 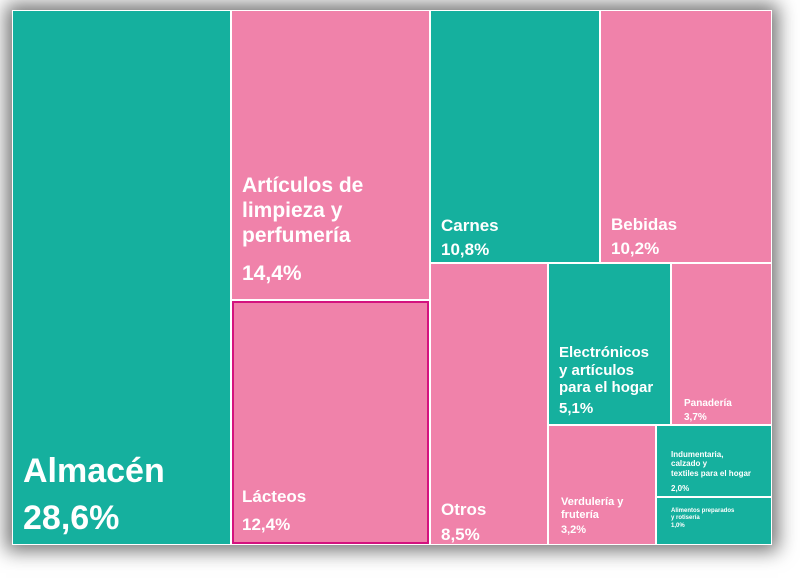 I want to click on treemap-tile-label: Carnes, so click(x=470, y=225).